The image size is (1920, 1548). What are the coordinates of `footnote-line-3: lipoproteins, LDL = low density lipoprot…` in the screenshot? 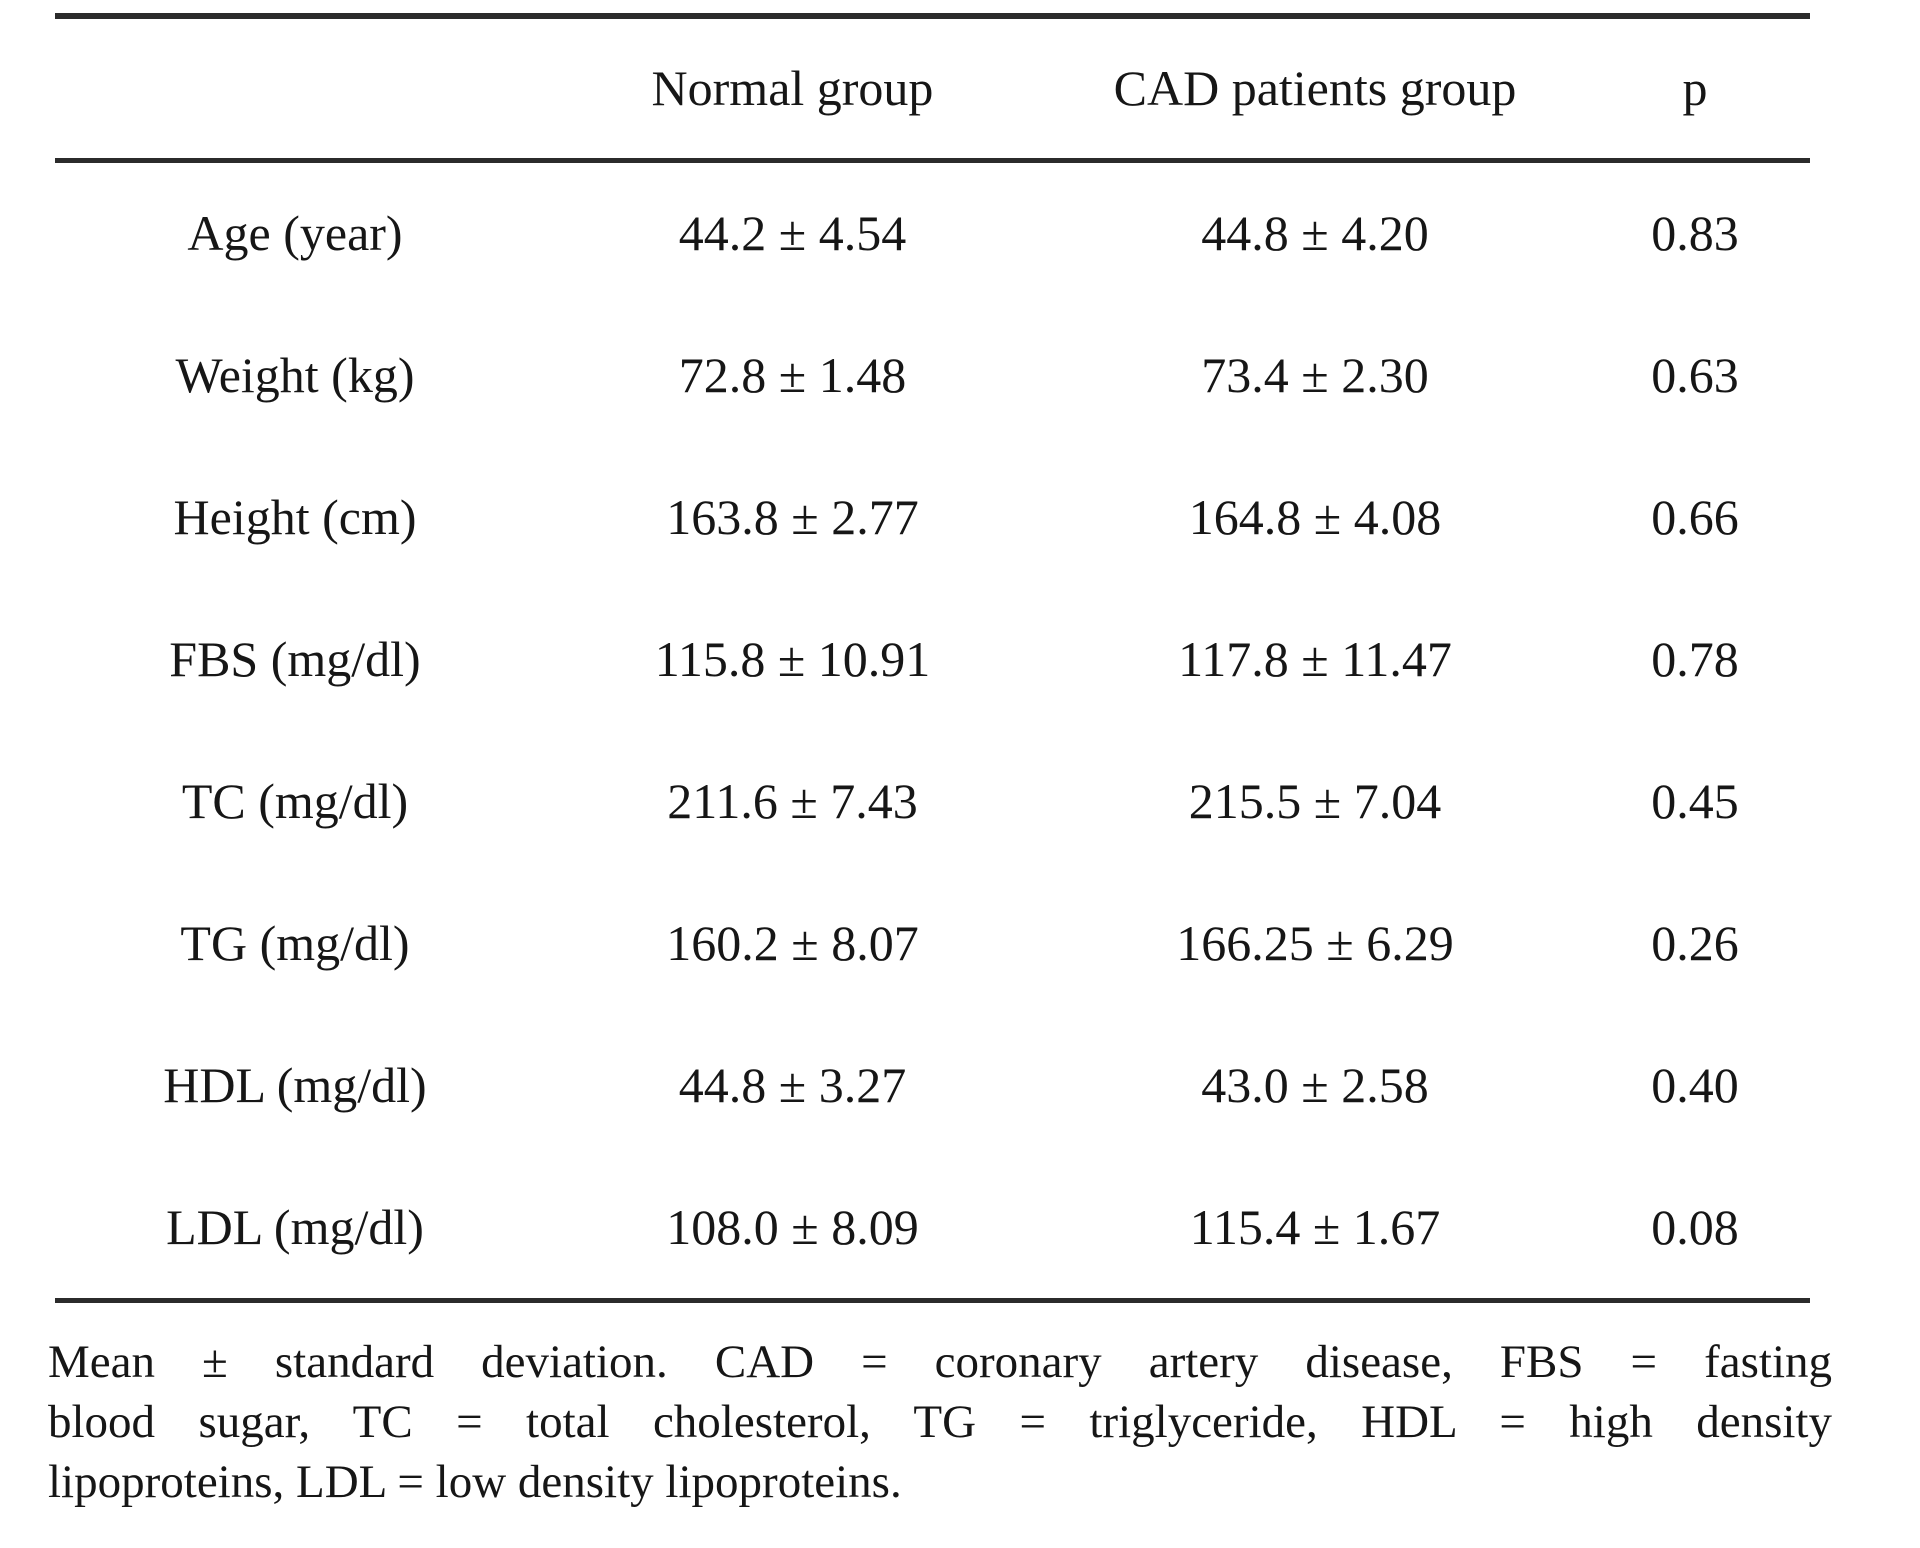 It's located at (475, 1482).